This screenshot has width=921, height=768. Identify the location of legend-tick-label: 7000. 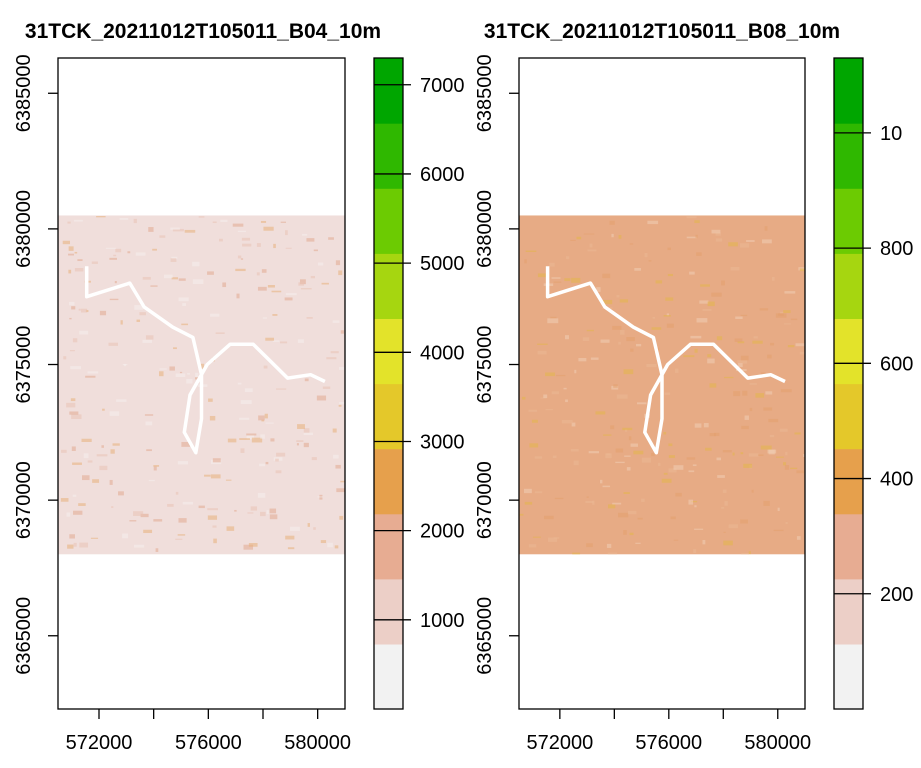
(442, 86).